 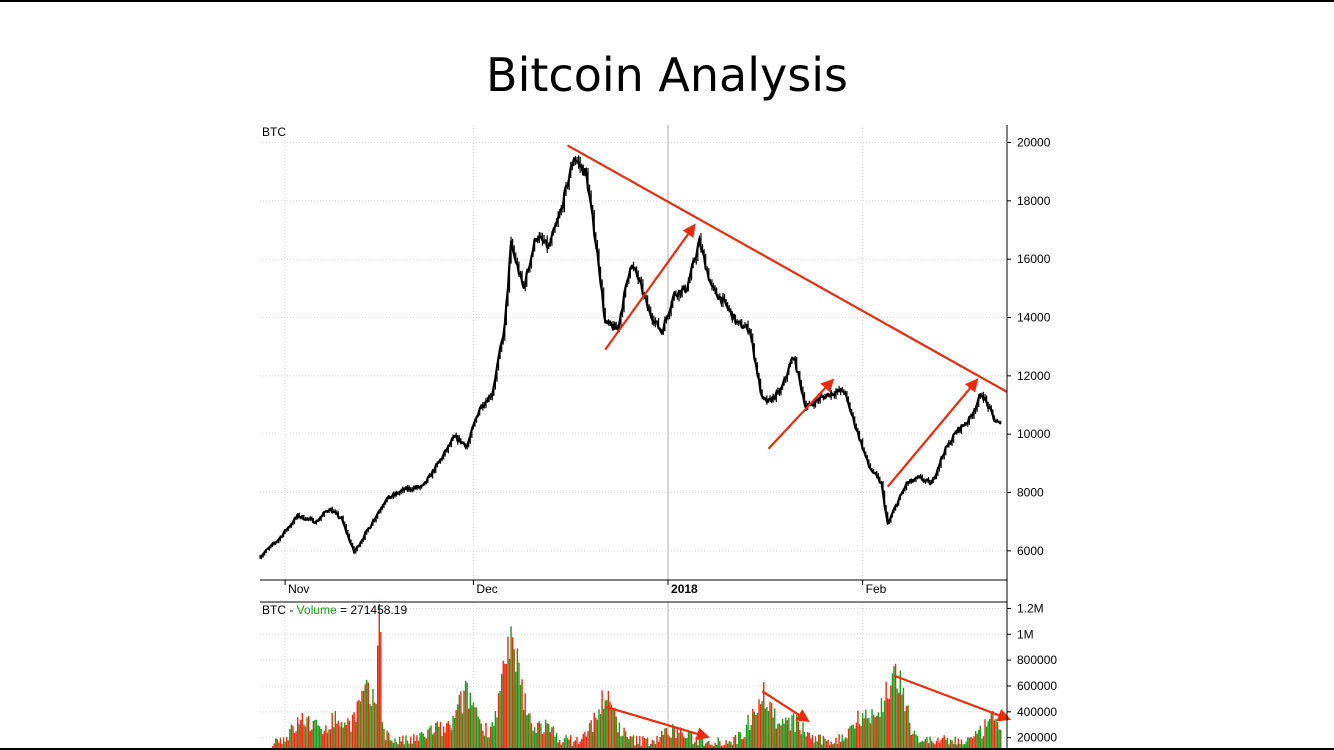 I want to click on volume-tick-label: 1.2M, so click(x=1030, y=608).